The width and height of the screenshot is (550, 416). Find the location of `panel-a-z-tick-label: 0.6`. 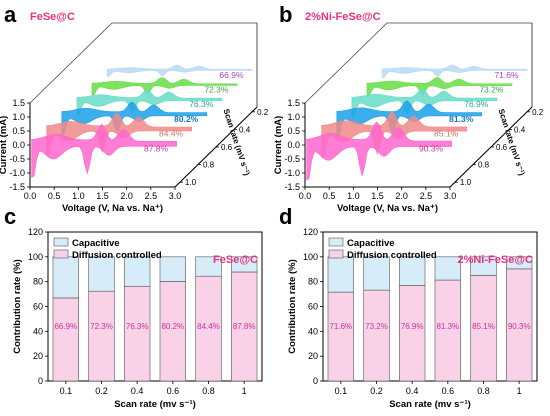

panel-a-z-tick-label: 0.6 is located at coordinates (227, 147).